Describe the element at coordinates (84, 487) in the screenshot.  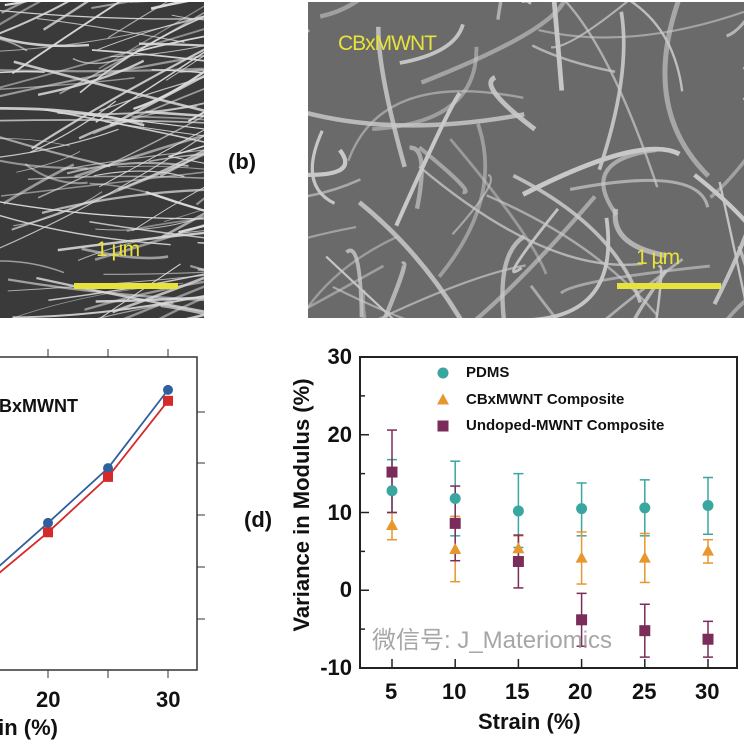
I see `series-line` at that location.